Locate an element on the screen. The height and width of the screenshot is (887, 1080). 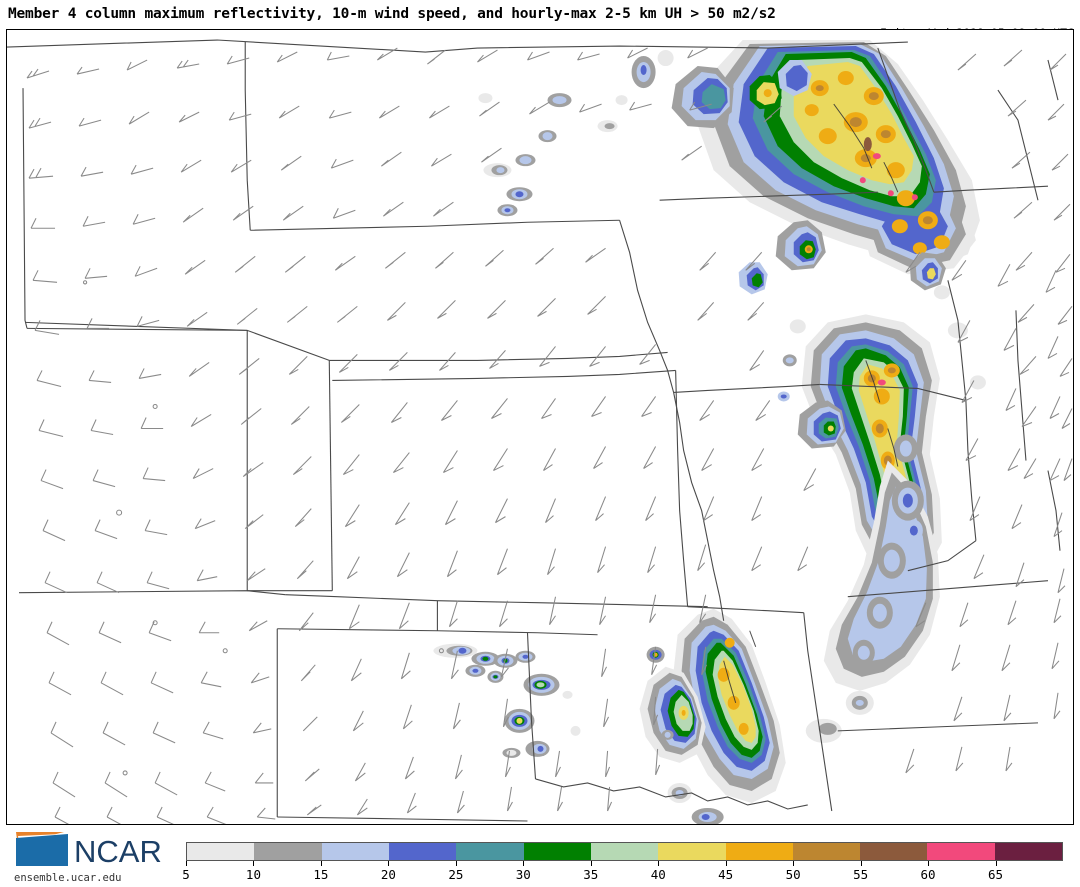
colorbar-swatches is located at coordinates (624, 851).